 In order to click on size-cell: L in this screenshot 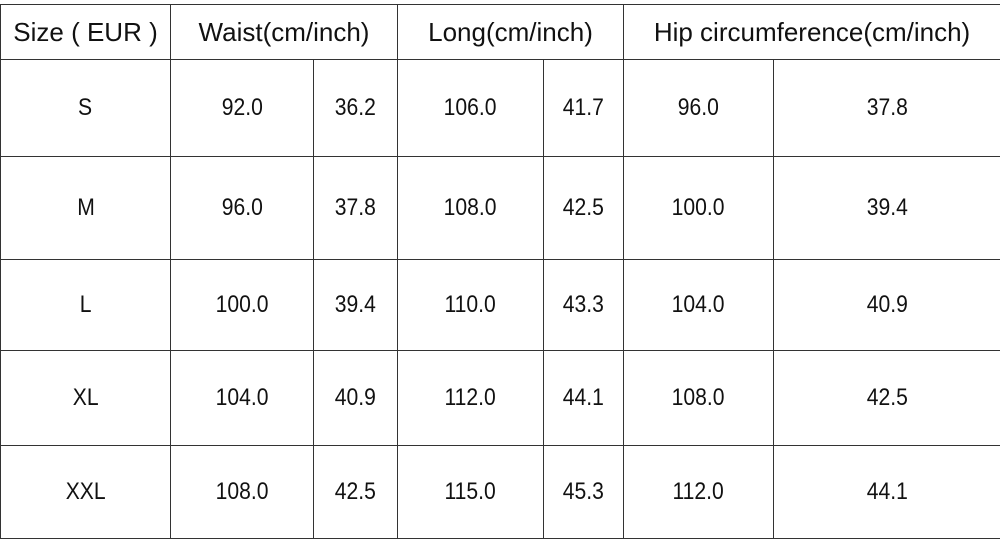, I will do `click(86, 305)`.